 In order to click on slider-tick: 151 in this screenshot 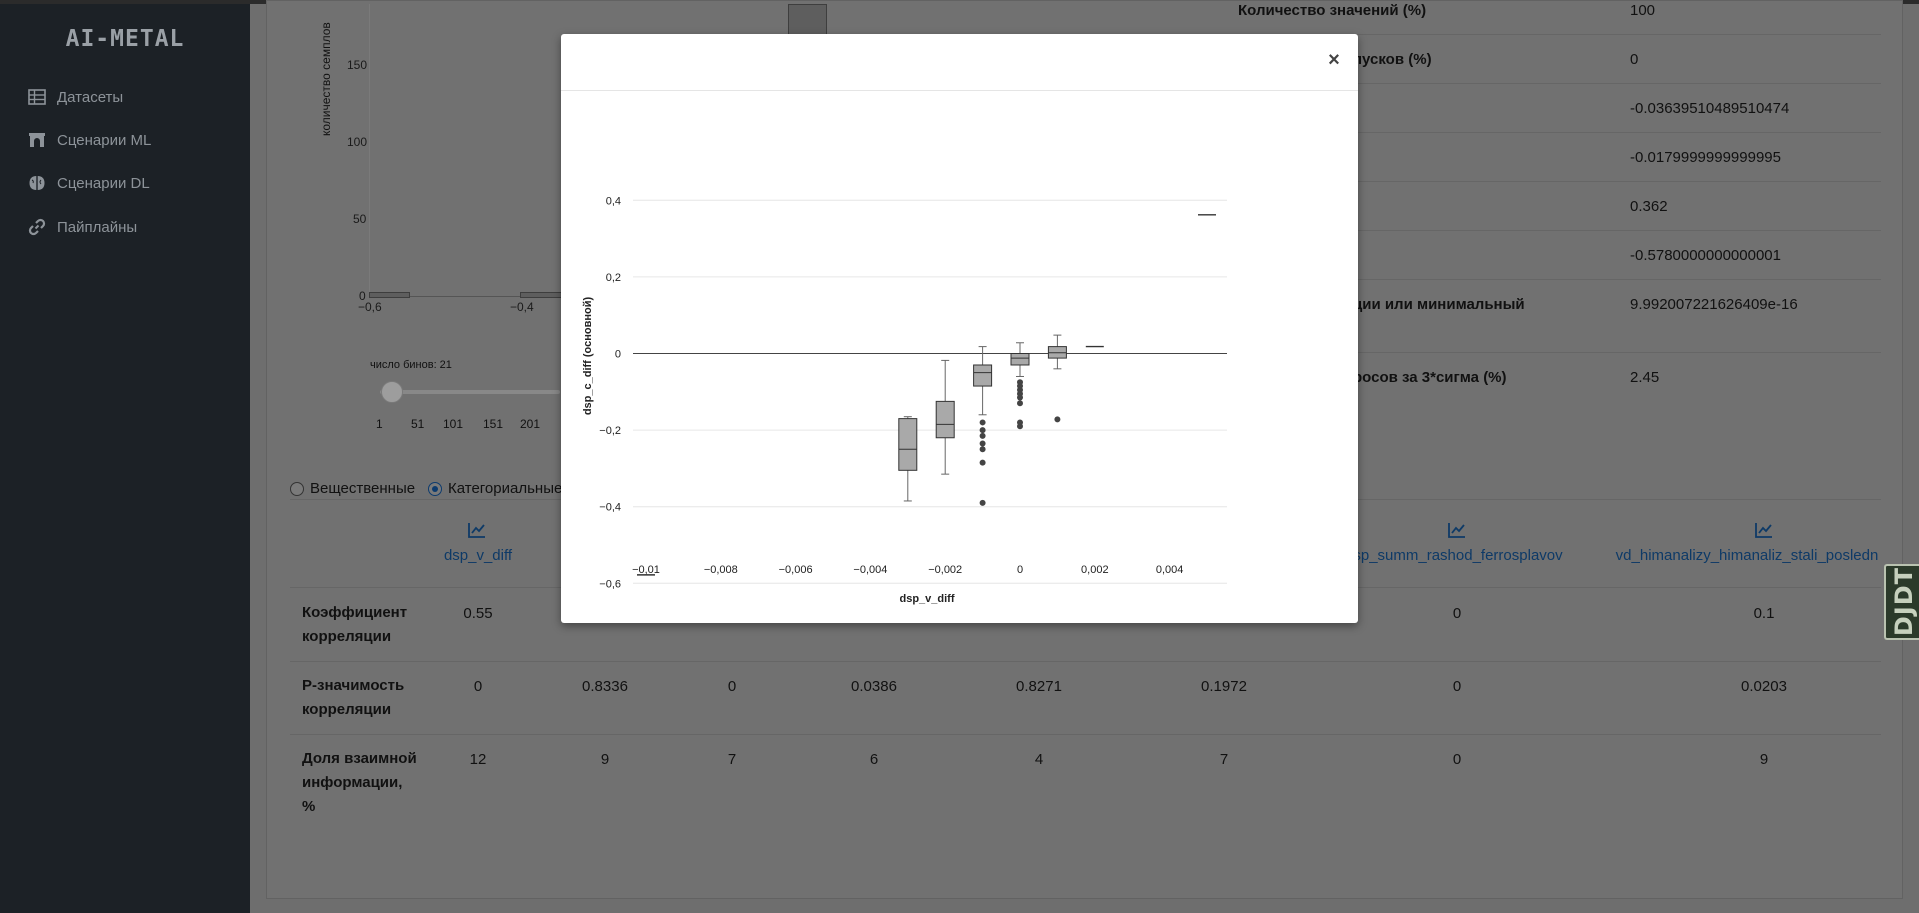, I will do `click(493, 424)`.